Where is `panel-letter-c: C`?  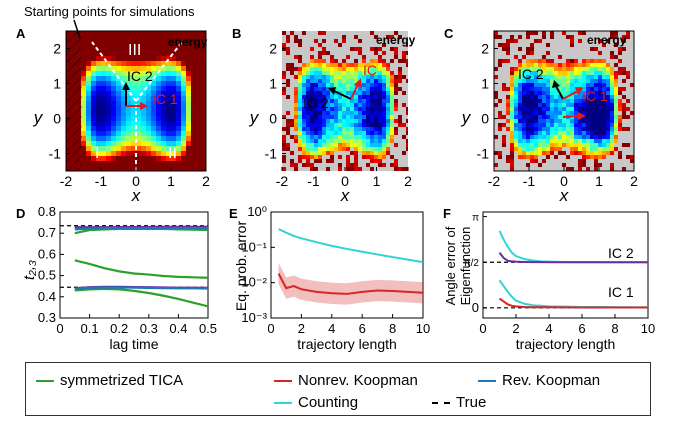
panel-letter-c: C is located at coordinates (449, 33).